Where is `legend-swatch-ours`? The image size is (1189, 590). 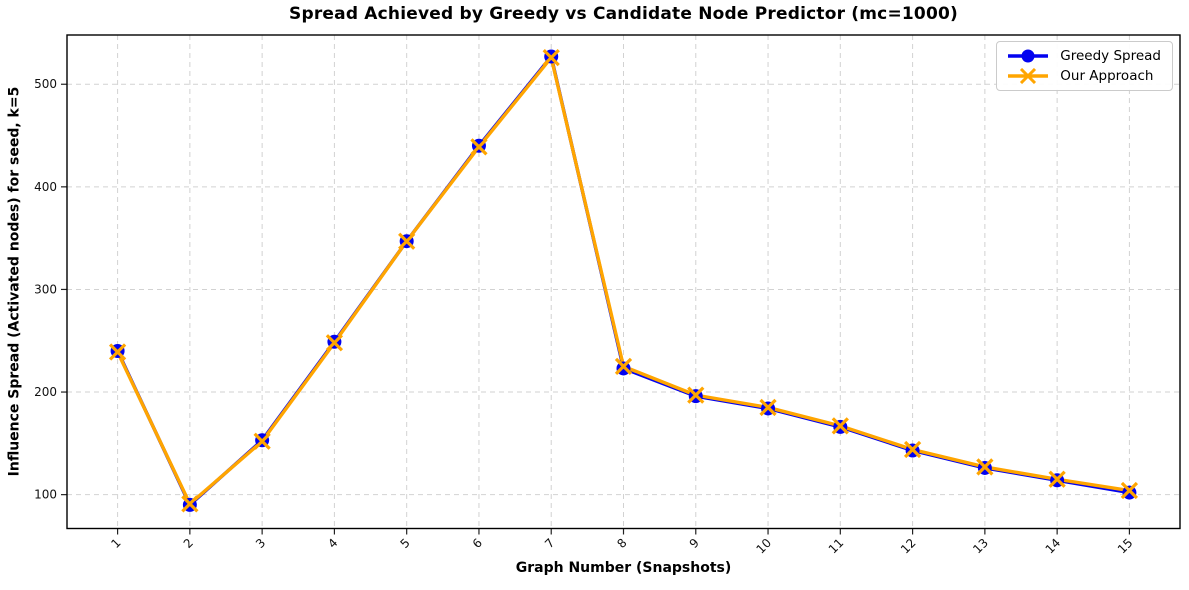
legend-swatch-ours is located at coordinates (1028, 76).